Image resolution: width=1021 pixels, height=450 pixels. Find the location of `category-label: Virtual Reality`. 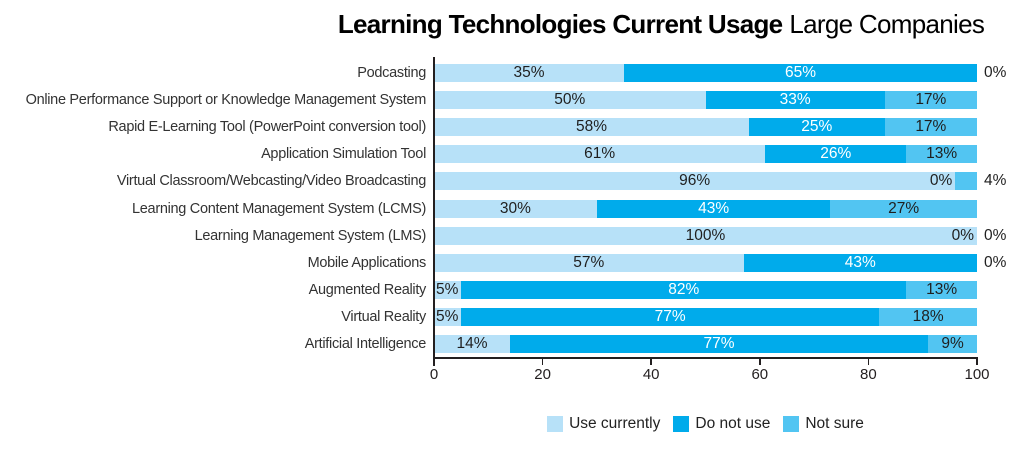

category-label: Virtual Reality is located at coordinates (383, 316).